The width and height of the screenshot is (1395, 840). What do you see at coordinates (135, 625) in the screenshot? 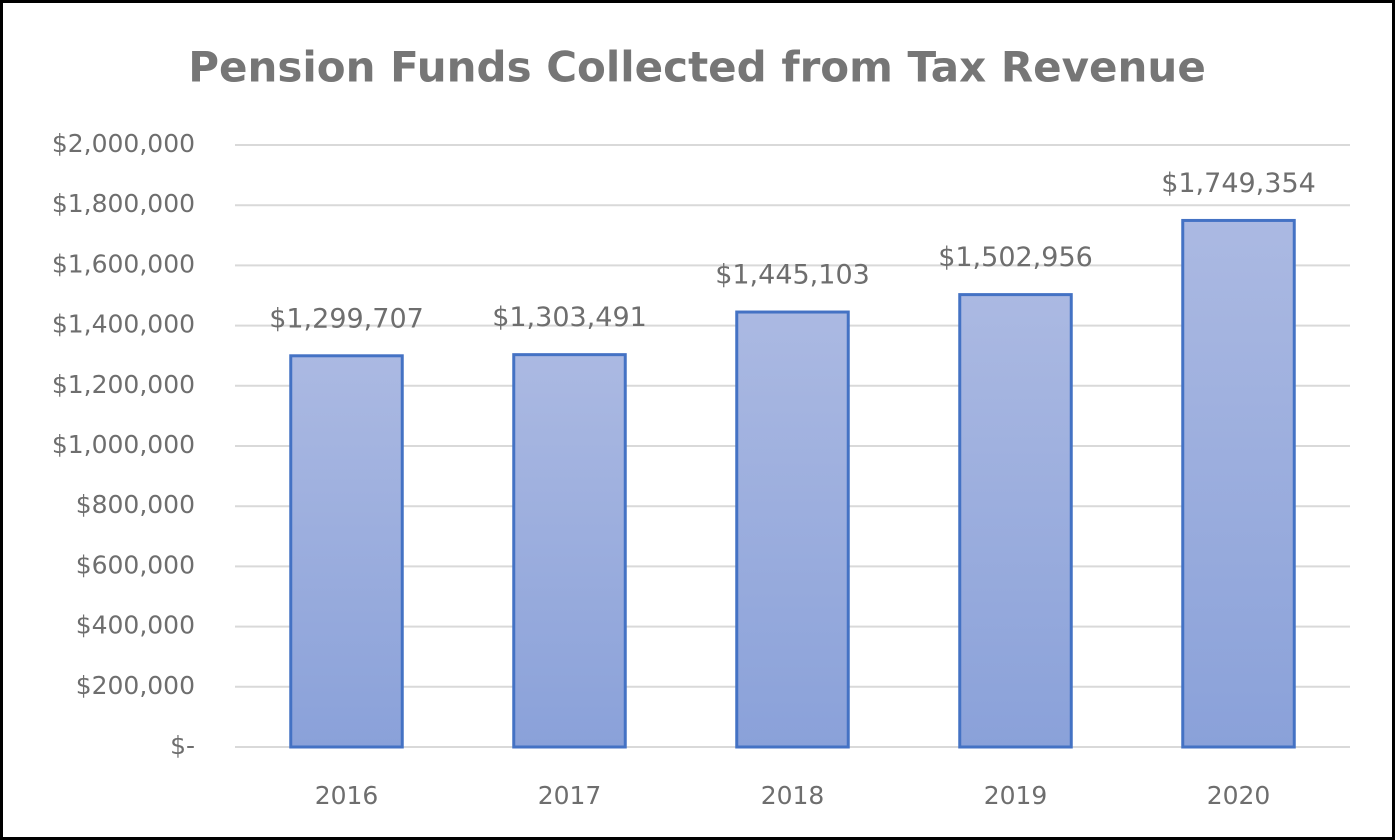
I see `y-tick-label: $400,000` at bounding box center [135, 625].